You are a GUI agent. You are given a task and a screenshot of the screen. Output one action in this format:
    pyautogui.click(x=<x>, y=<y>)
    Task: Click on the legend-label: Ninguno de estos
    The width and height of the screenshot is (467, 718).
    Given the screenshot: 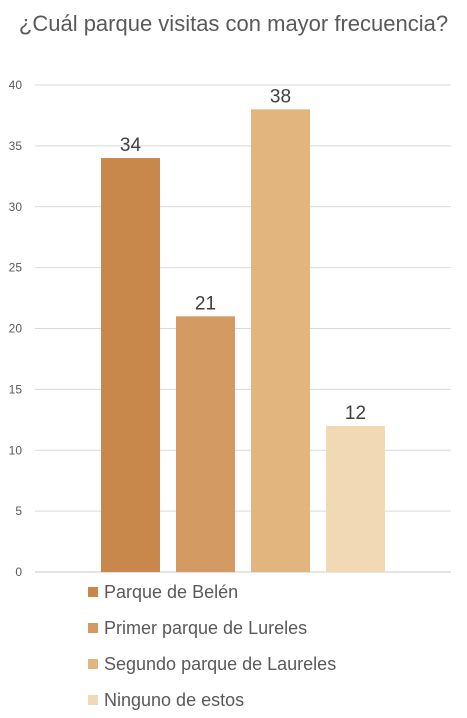 What is the action you would take?
    pyautogui.click(x=174, y=699)
    